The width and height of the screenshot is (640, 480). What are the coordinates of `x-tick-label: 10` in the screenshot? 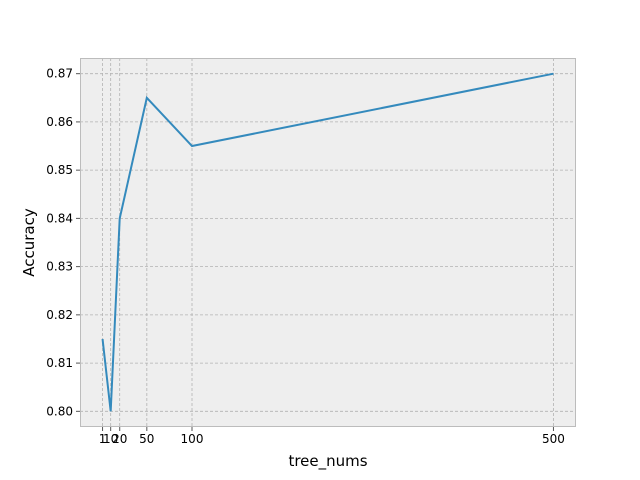 It's located at (110, 439).